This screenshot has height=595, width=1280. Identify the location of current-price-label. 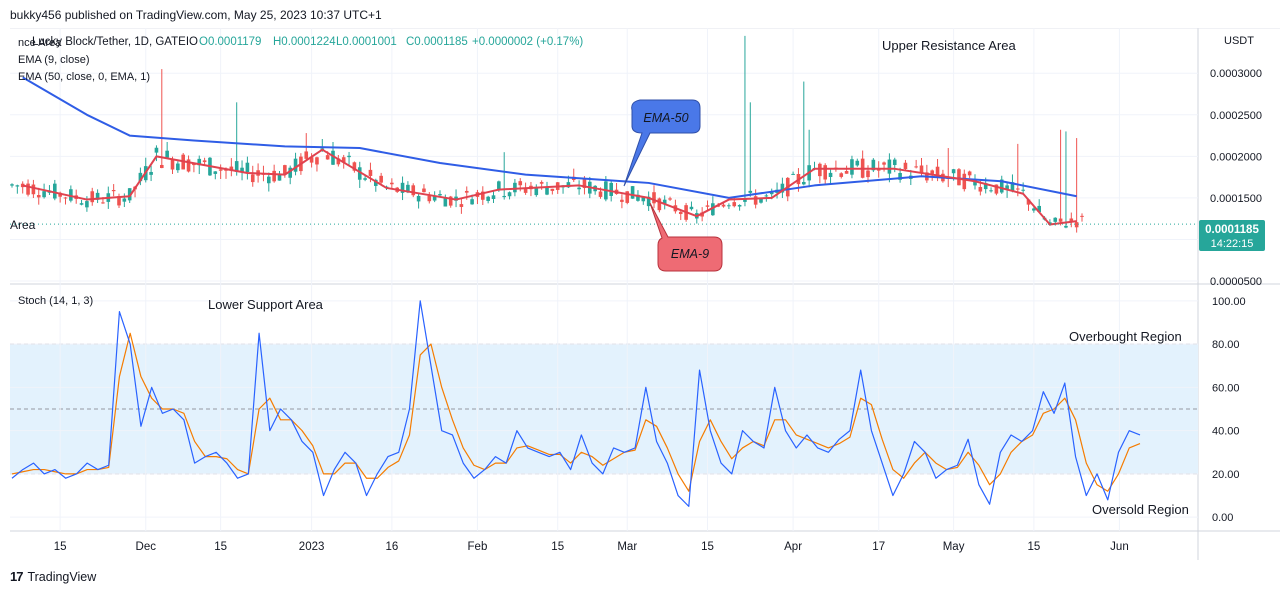
(1232, 235).